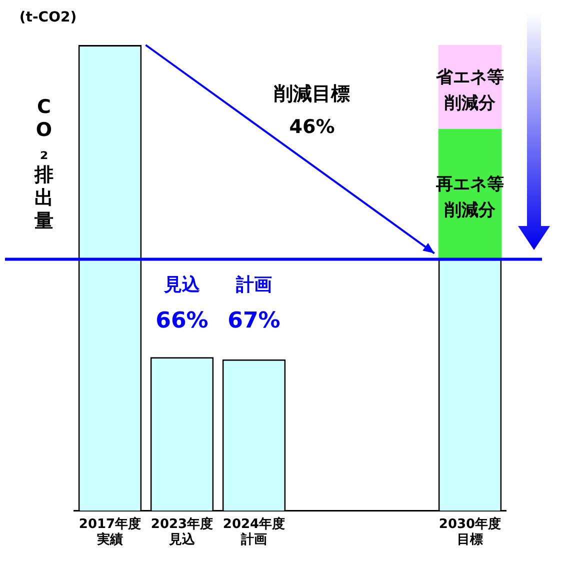 This screenshot has height=562, width=564. I want to click on annotation: 計画 67%, so click(254, 304).